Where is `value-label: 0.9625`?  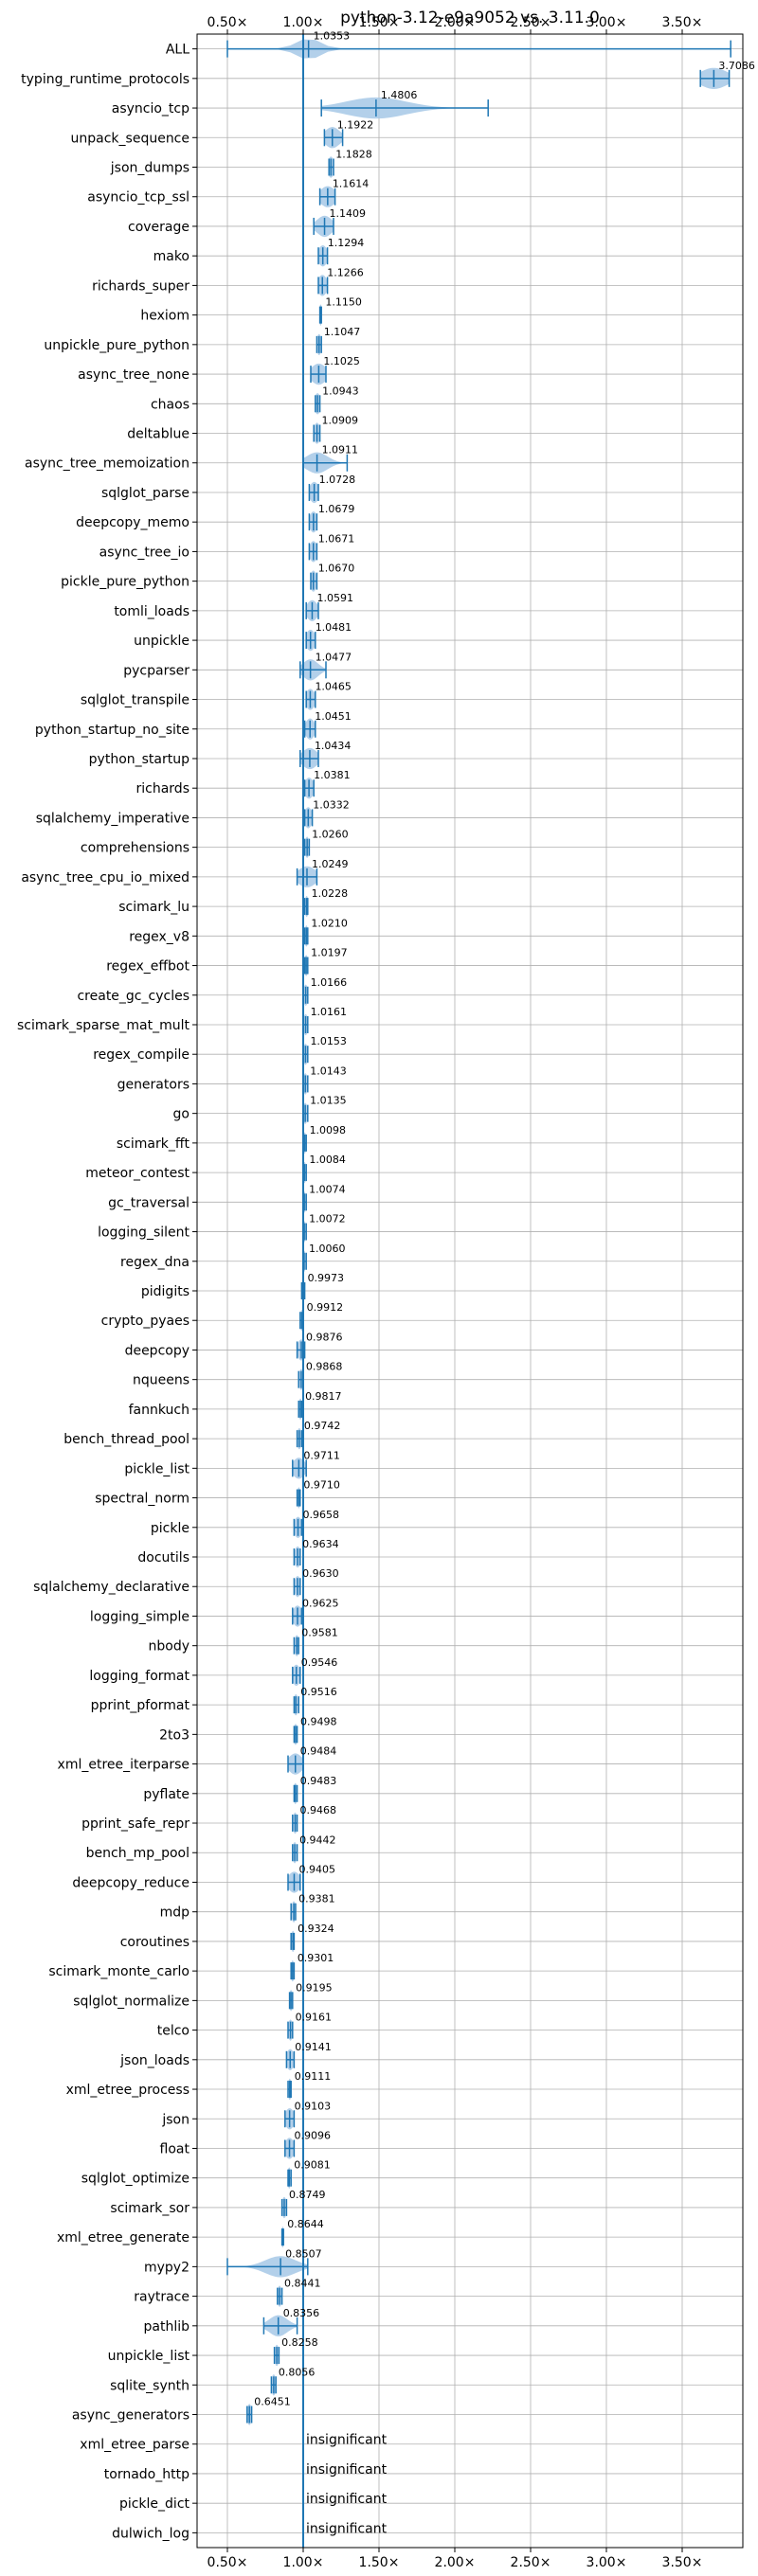
value-label: 0.9625 is located at coordinates (320, 1603).